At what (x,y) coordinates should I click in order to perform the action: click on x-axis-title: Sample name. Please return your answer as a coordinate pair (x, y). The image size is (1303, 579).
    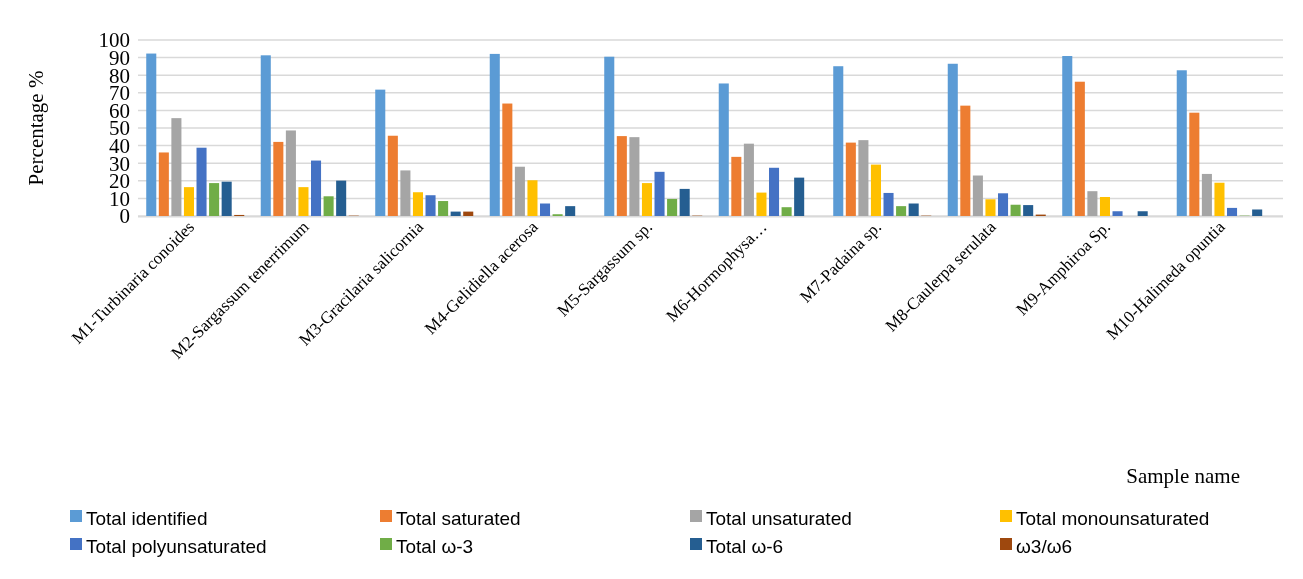
    Looking at the image, I should click on (1183, 476).